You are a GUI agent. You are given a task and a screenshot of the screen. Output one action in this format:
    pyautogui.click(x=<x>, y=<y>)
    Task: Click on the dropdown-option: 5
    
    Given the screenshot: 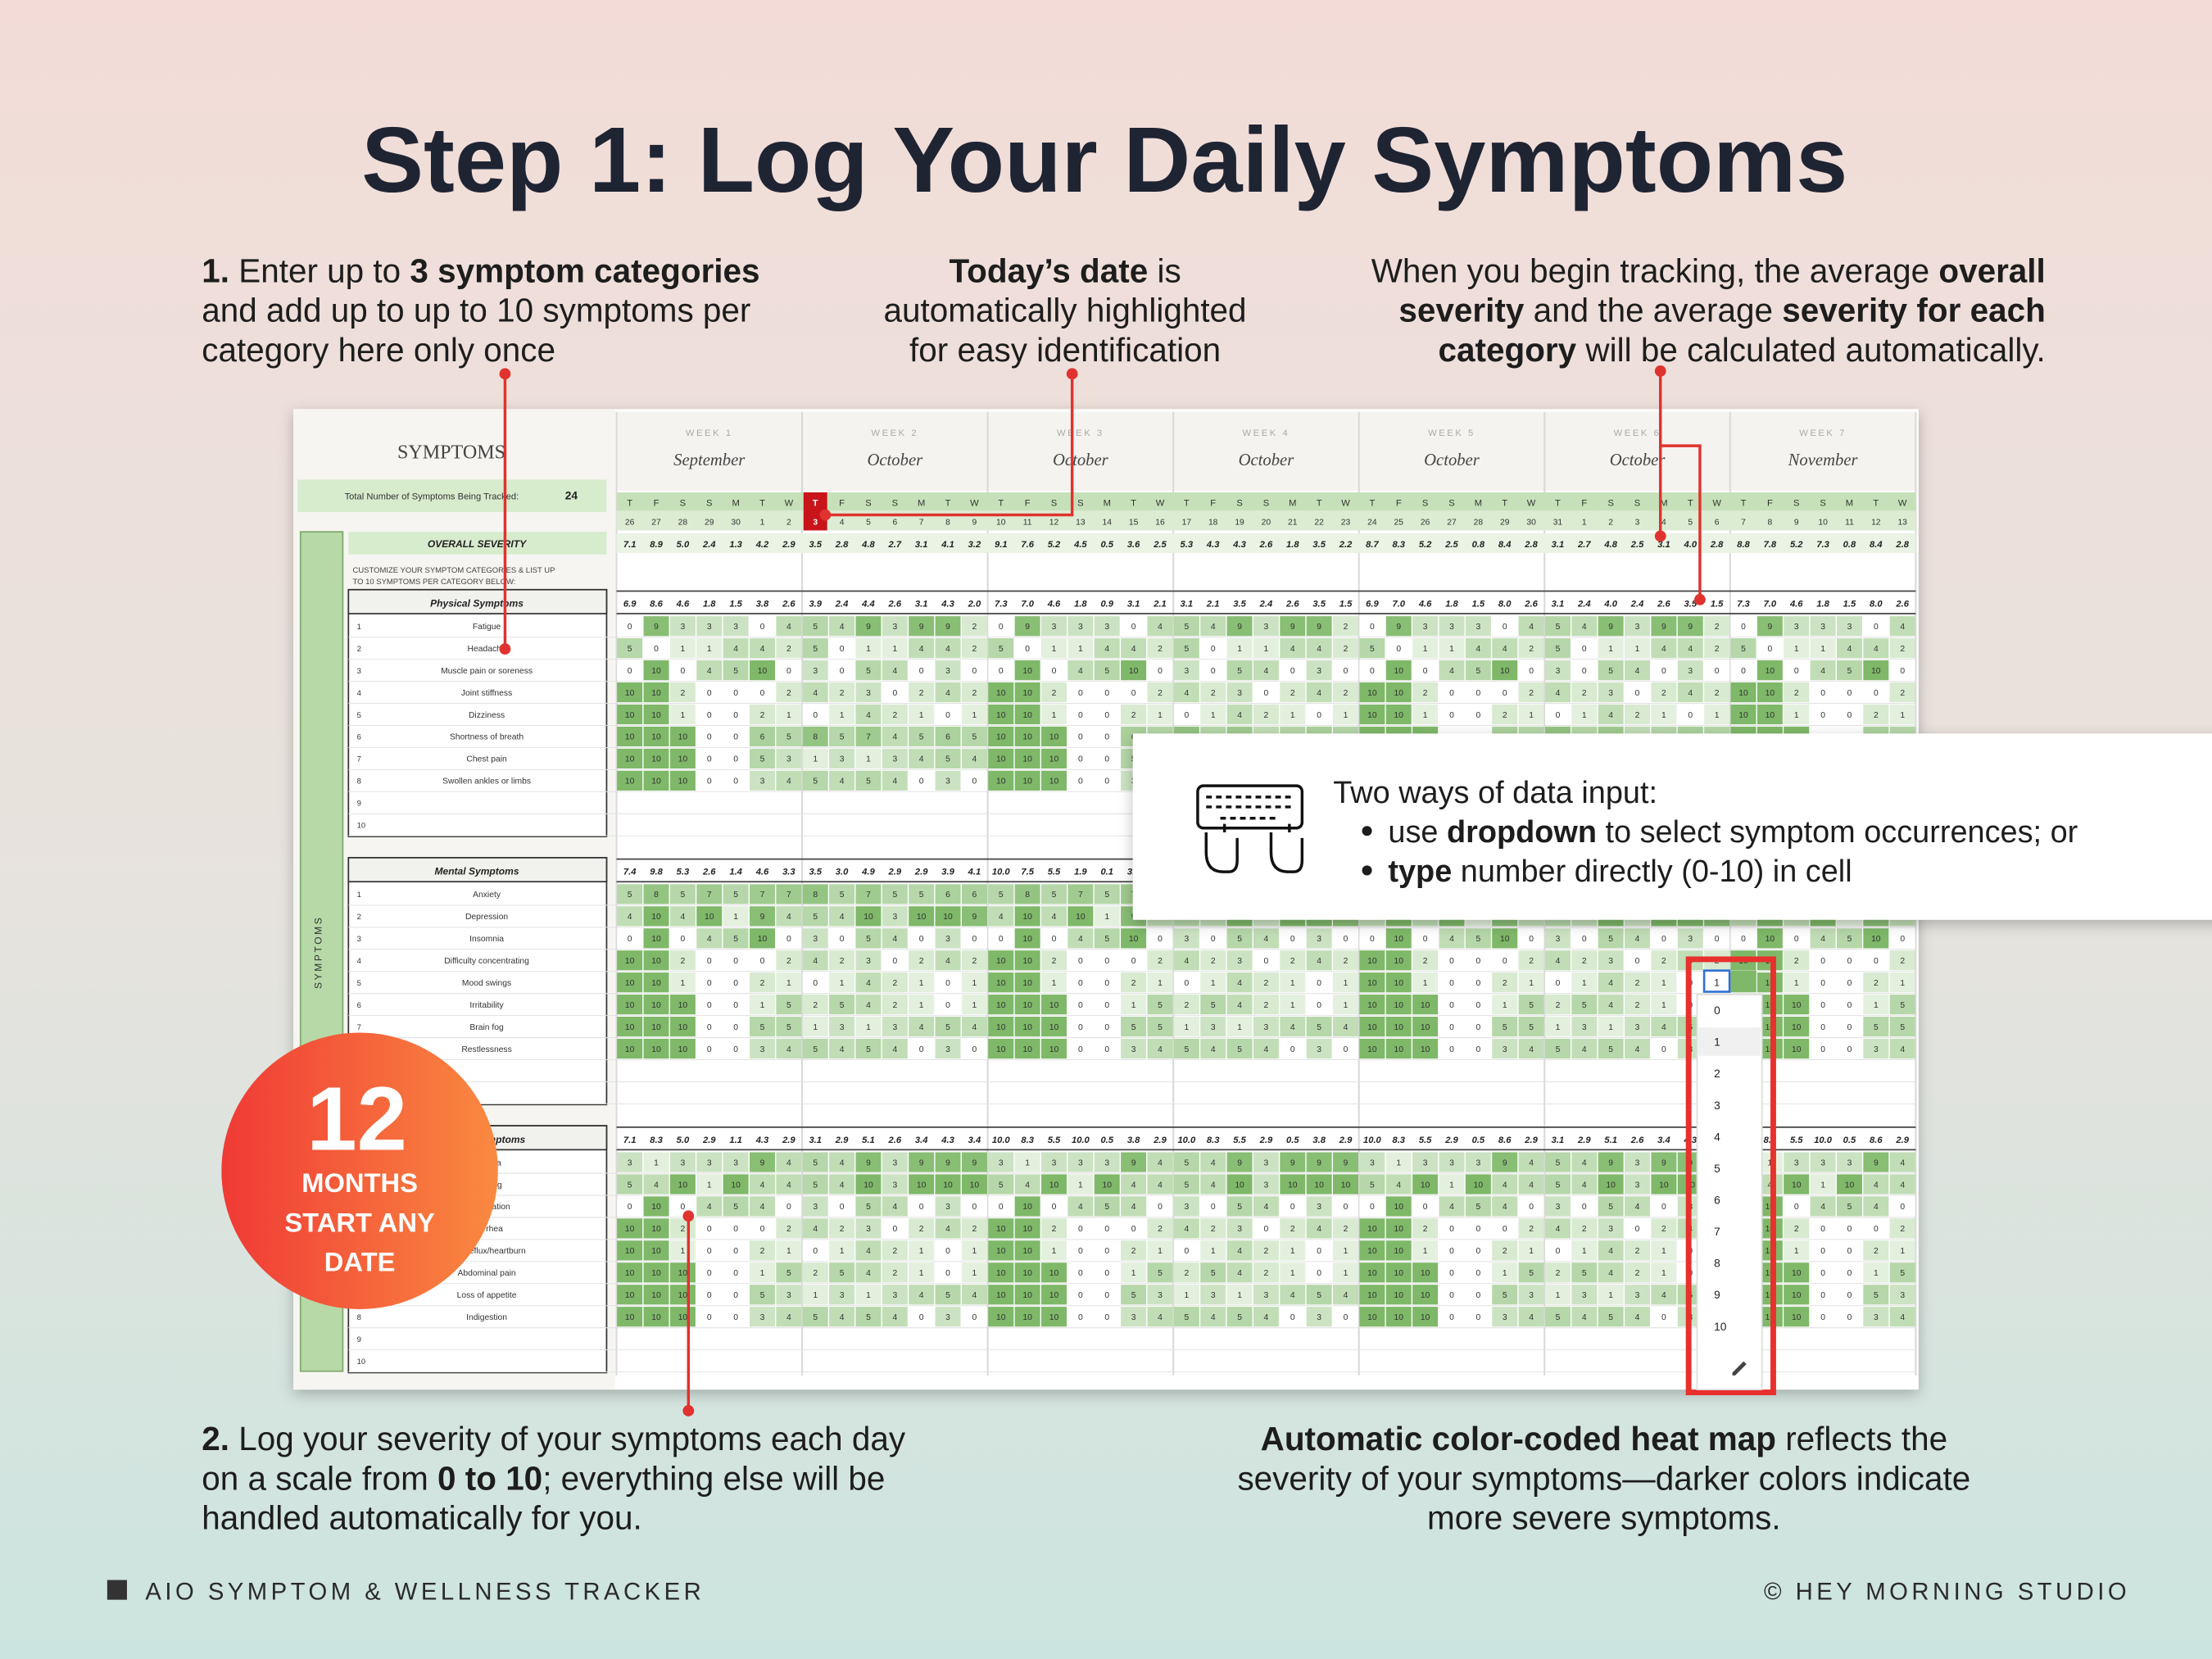 What is the action you would take?
    pyautogui.click(x=1717, y=1169)
    